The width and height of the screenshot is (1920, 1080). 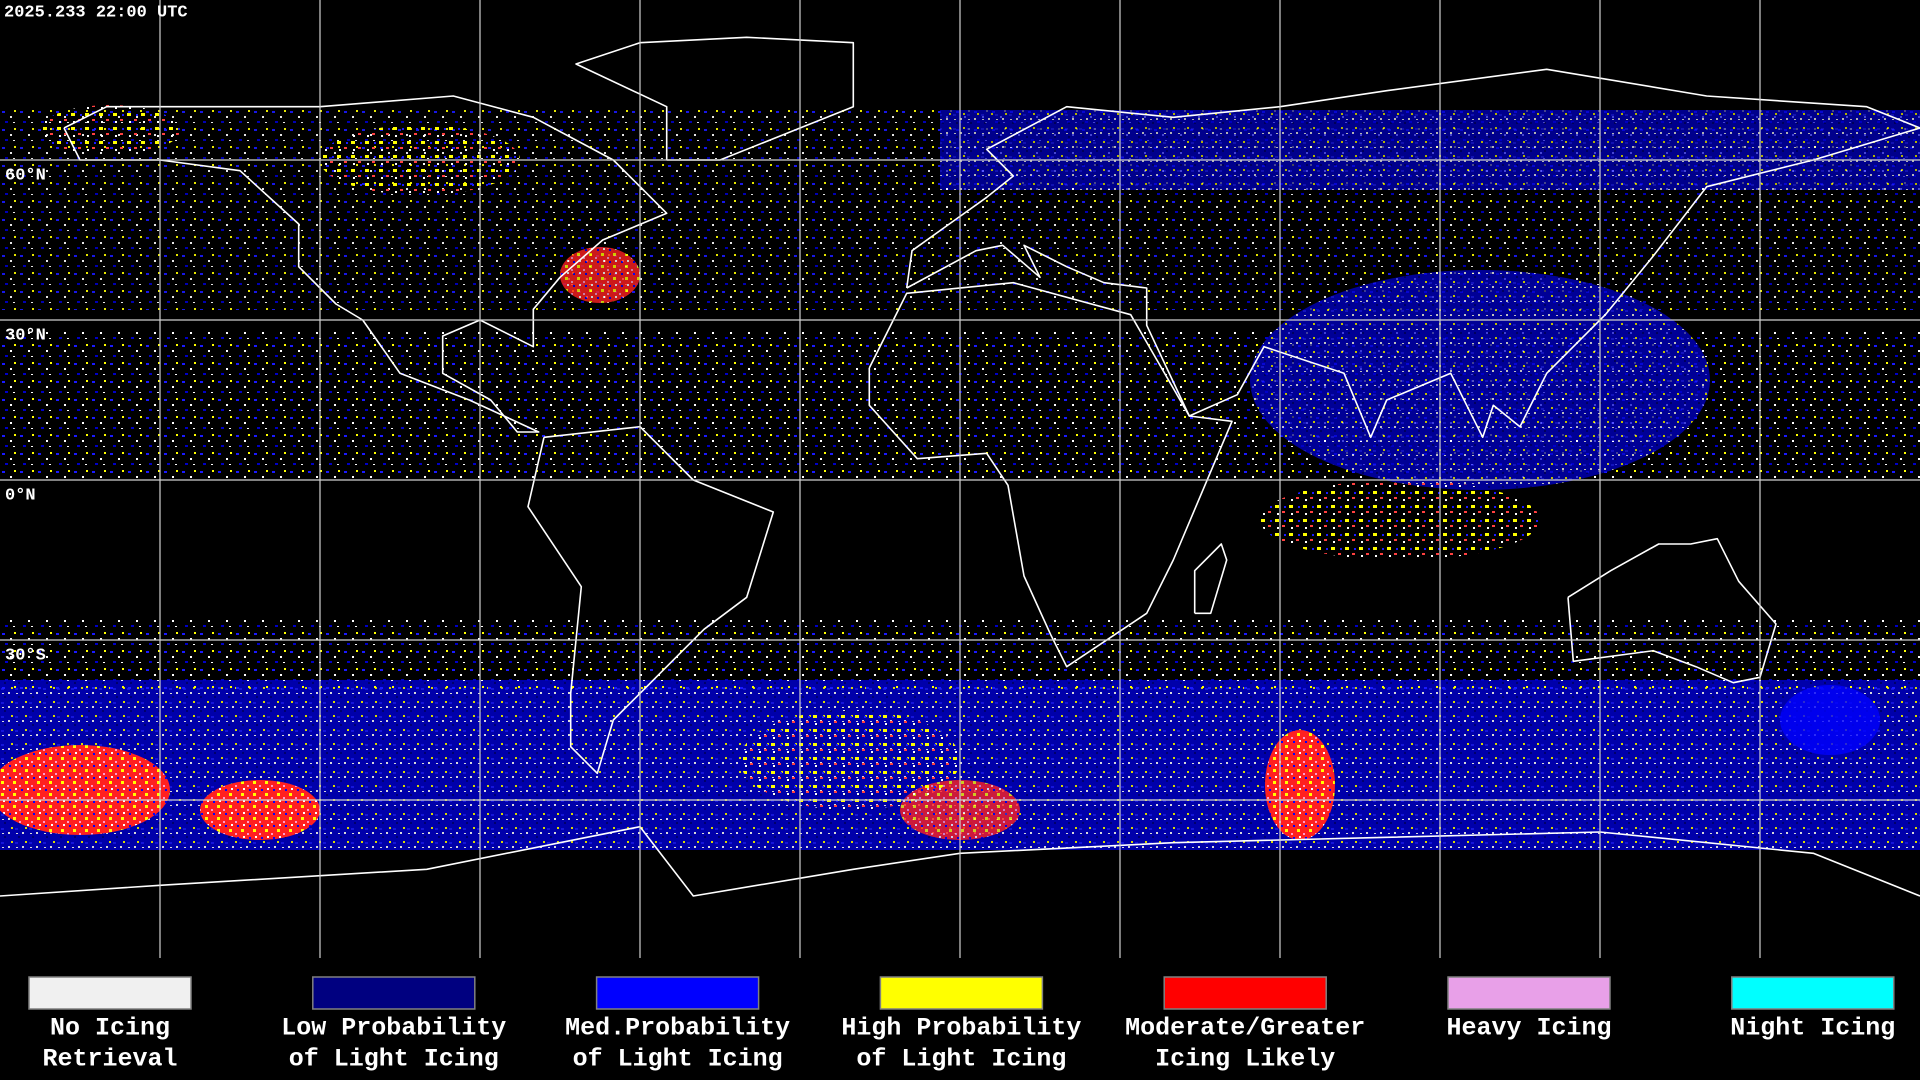 I want to click on legend-label: Moderate/Greater, so click(x=1245, y=1028).